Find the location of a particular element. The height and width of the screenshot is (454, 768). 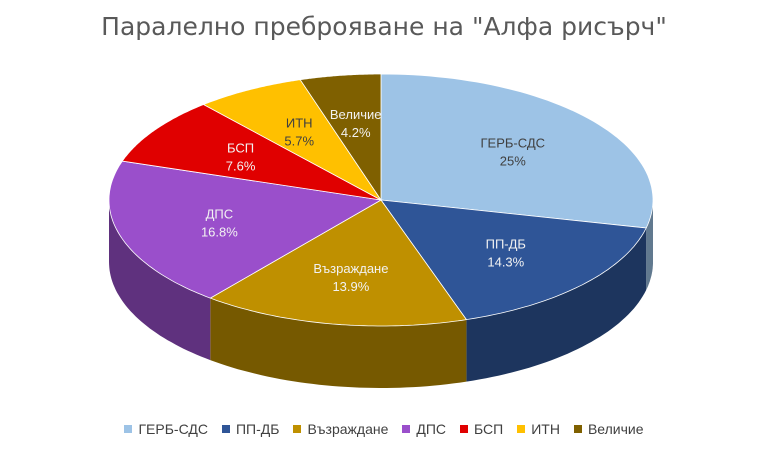

data-label-value-6: 4.2% is located at coordinates (356, 132).